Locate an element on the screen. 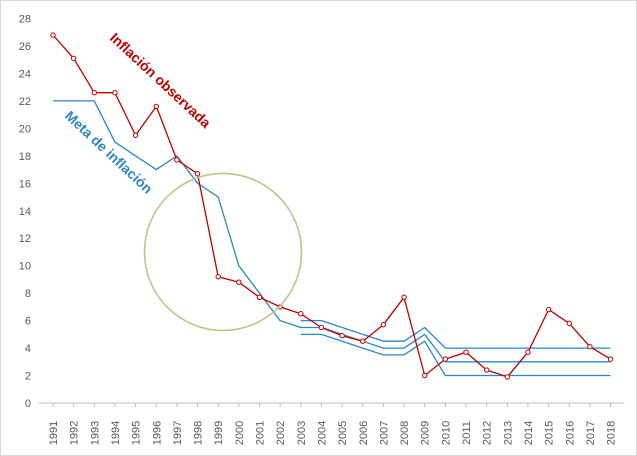 The height and width of the screenshot is (456, 637). x-tick-label: 1995 is located at coordinates (137, 433).